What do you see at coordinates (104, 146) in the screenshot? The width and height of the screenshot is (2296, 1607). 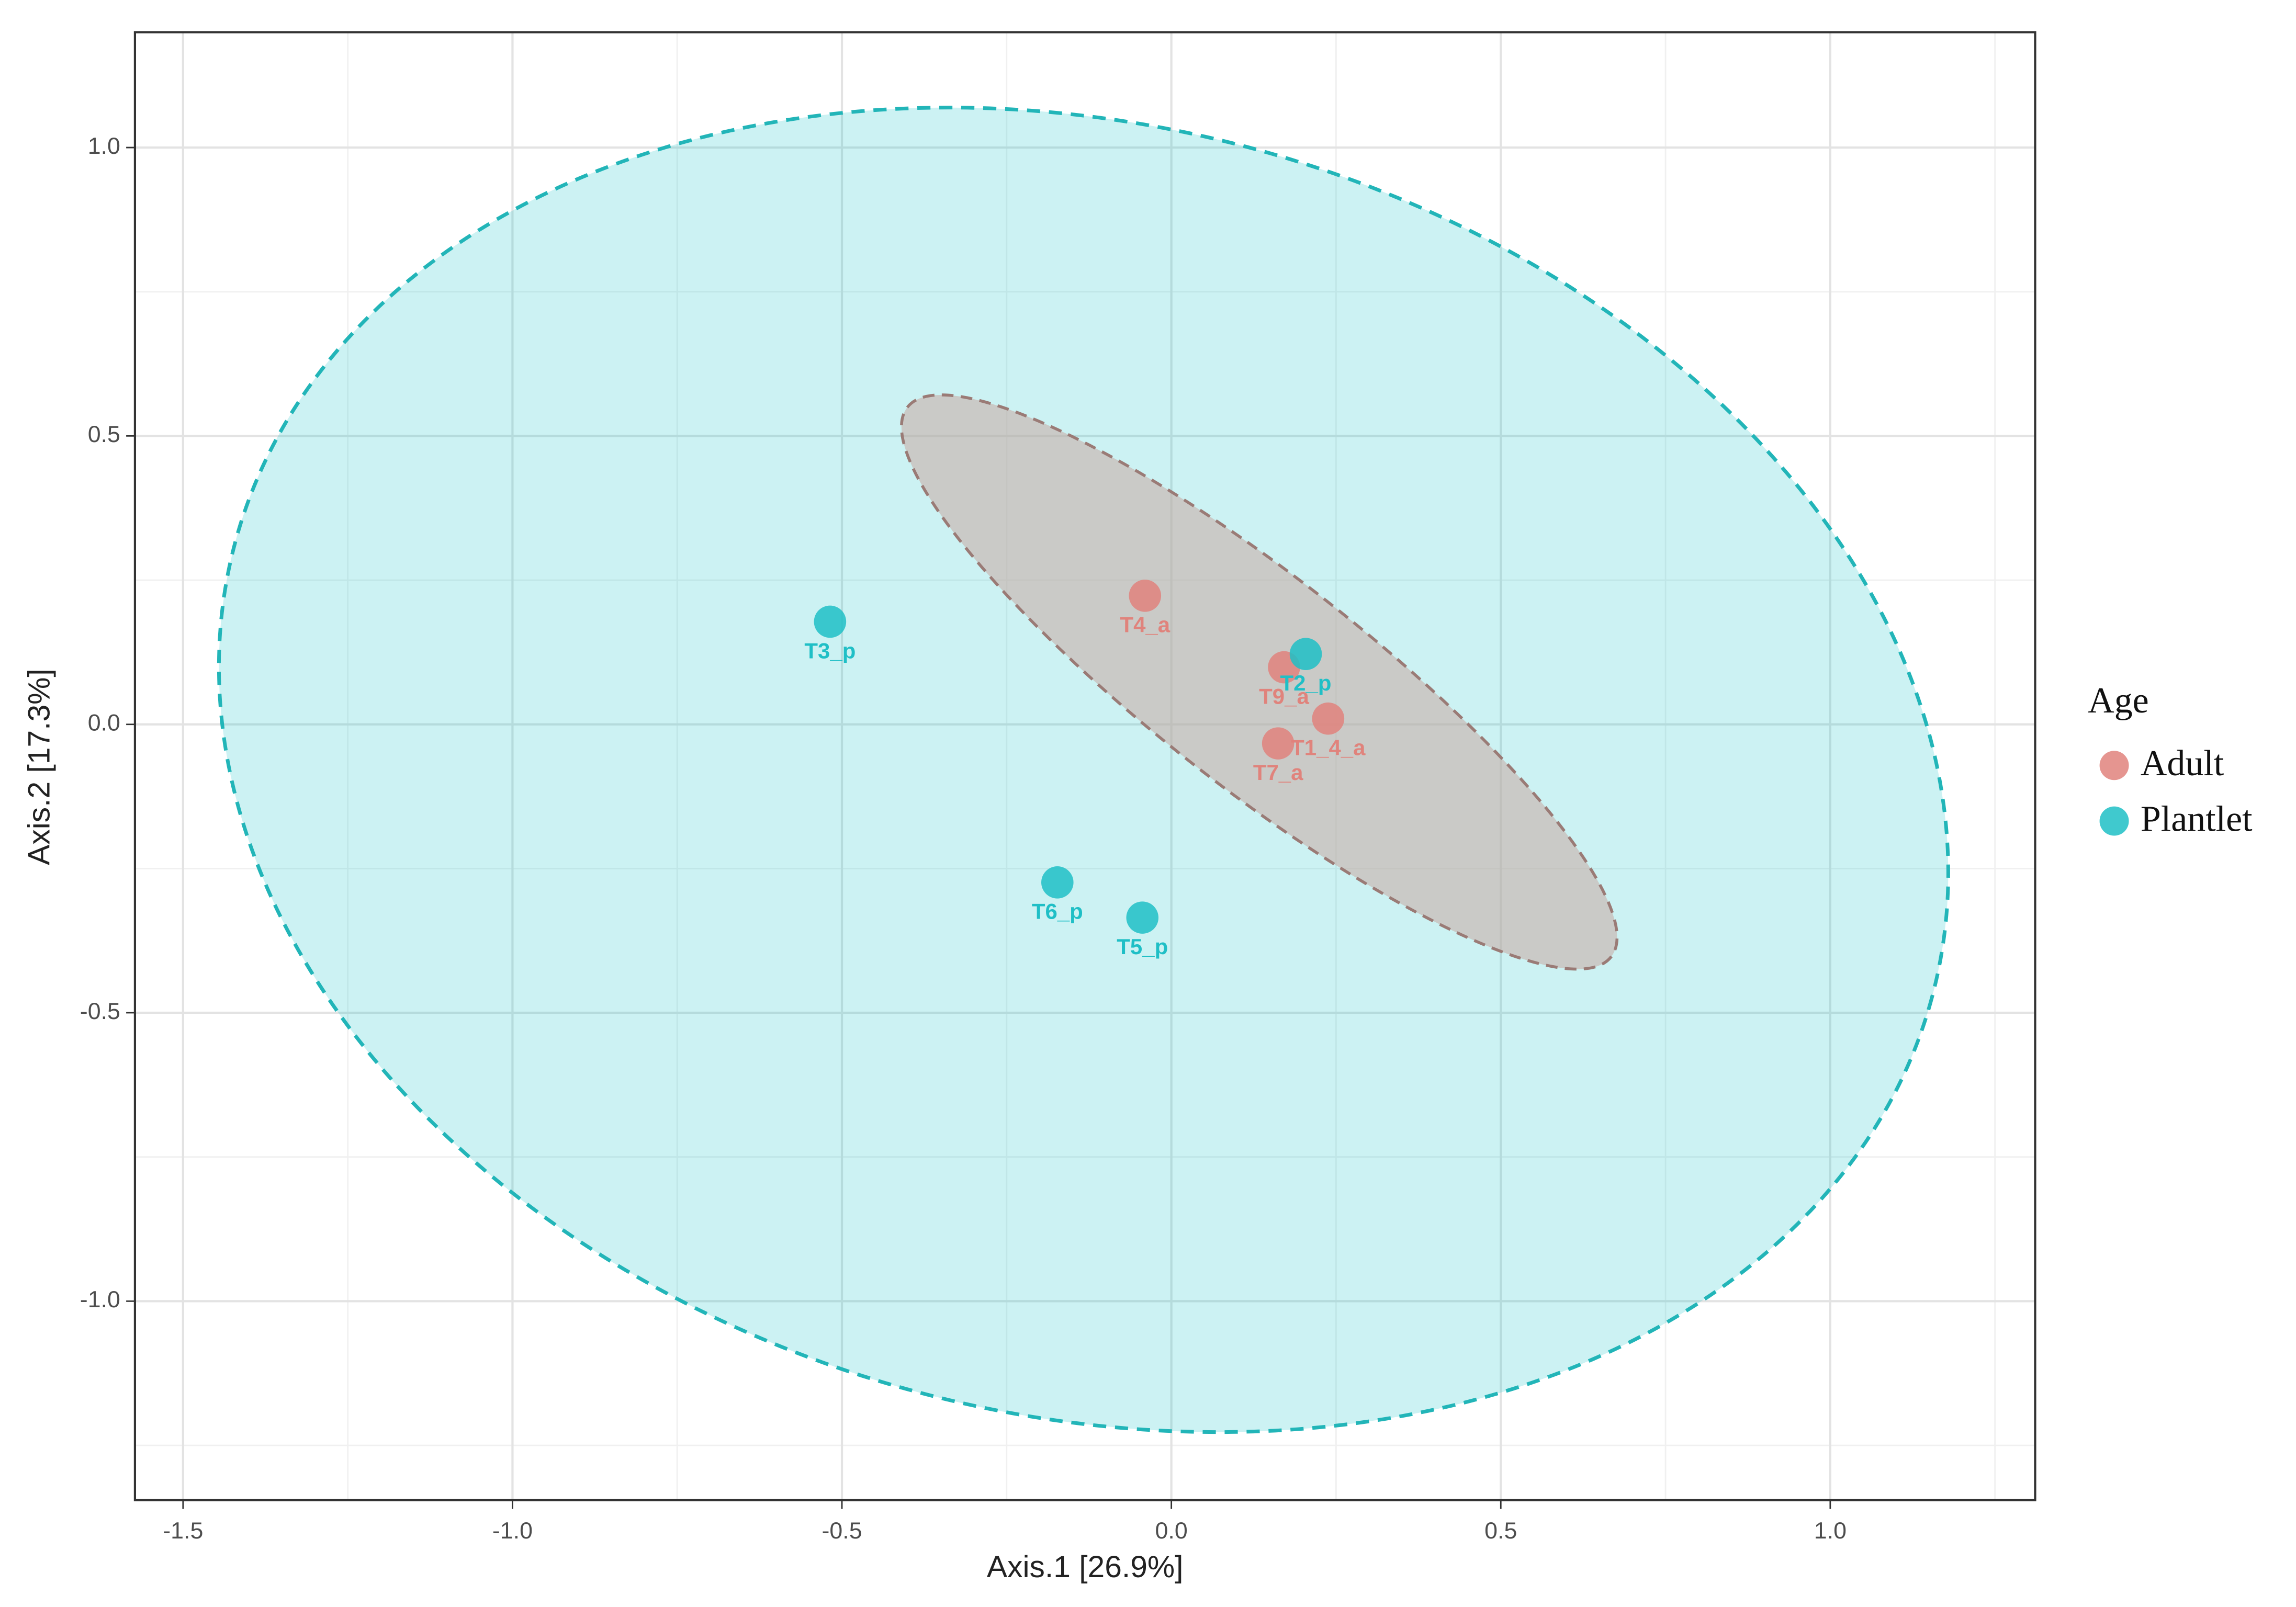 I see `y-tick-label: 1.0` at bounding box center [104, 146].